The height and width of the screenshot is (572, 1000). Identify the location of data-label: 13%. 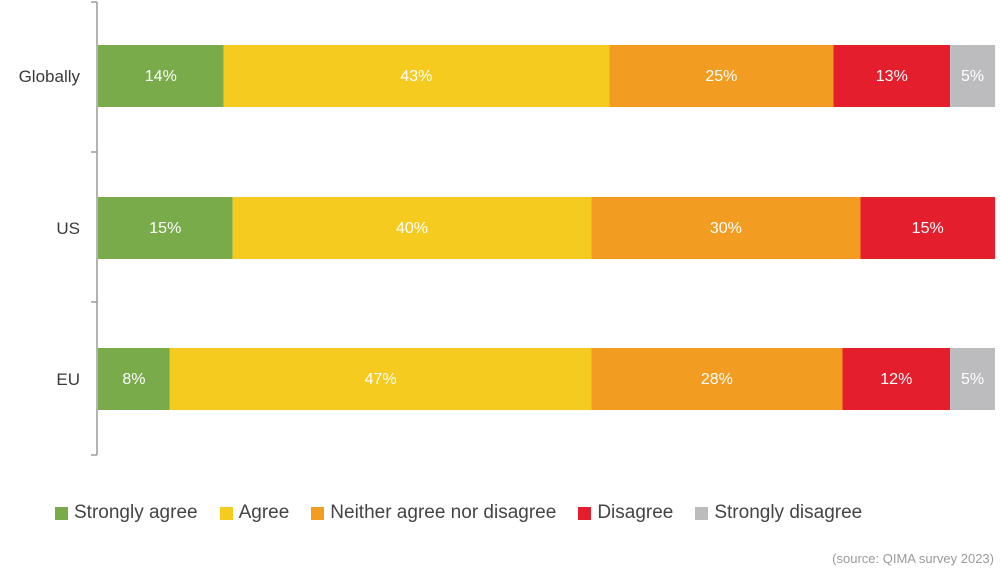
(892, 76).